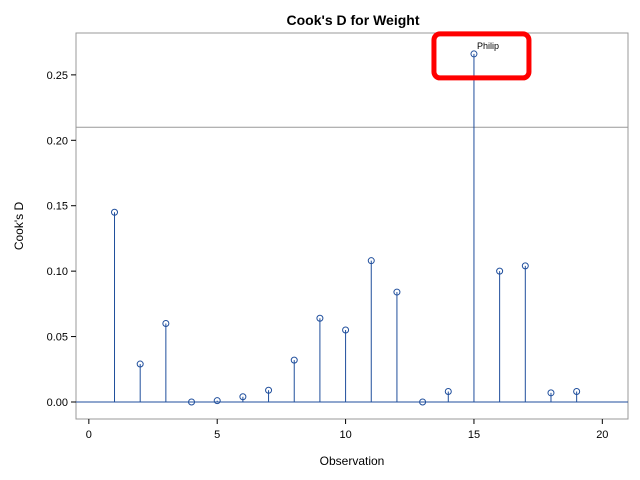  Describe the element at coordinates (57, 403) in the screenshot. I see `y-tick-label: 0.00` at that location.